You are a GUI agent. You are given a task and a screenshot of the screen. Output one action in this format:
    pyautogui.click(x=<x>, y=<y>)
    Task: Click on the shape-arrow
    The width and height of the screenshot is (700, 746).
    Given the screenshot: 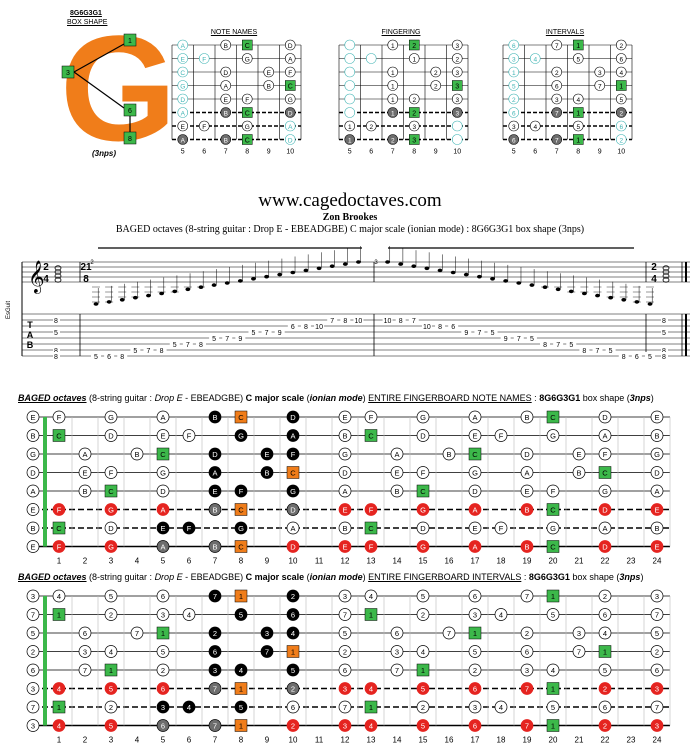 What is the action you would take?
    pyautogui.click(x=99, y=58)
    